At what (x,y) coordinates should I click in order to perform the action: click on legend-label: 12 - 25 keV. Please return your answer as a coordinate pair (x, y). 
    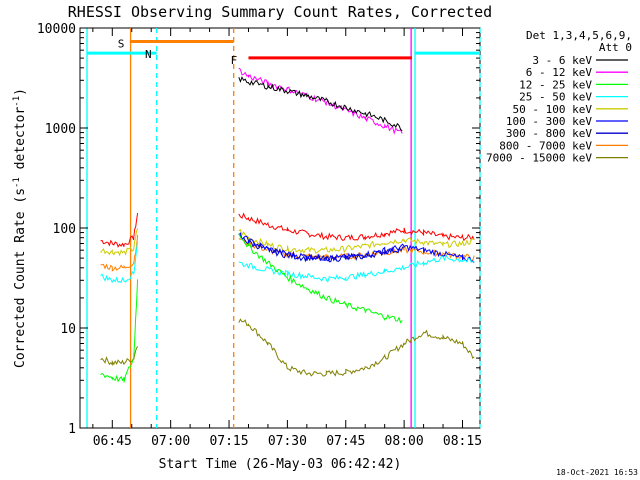
    Looking at the image, I should click on (555, 84).